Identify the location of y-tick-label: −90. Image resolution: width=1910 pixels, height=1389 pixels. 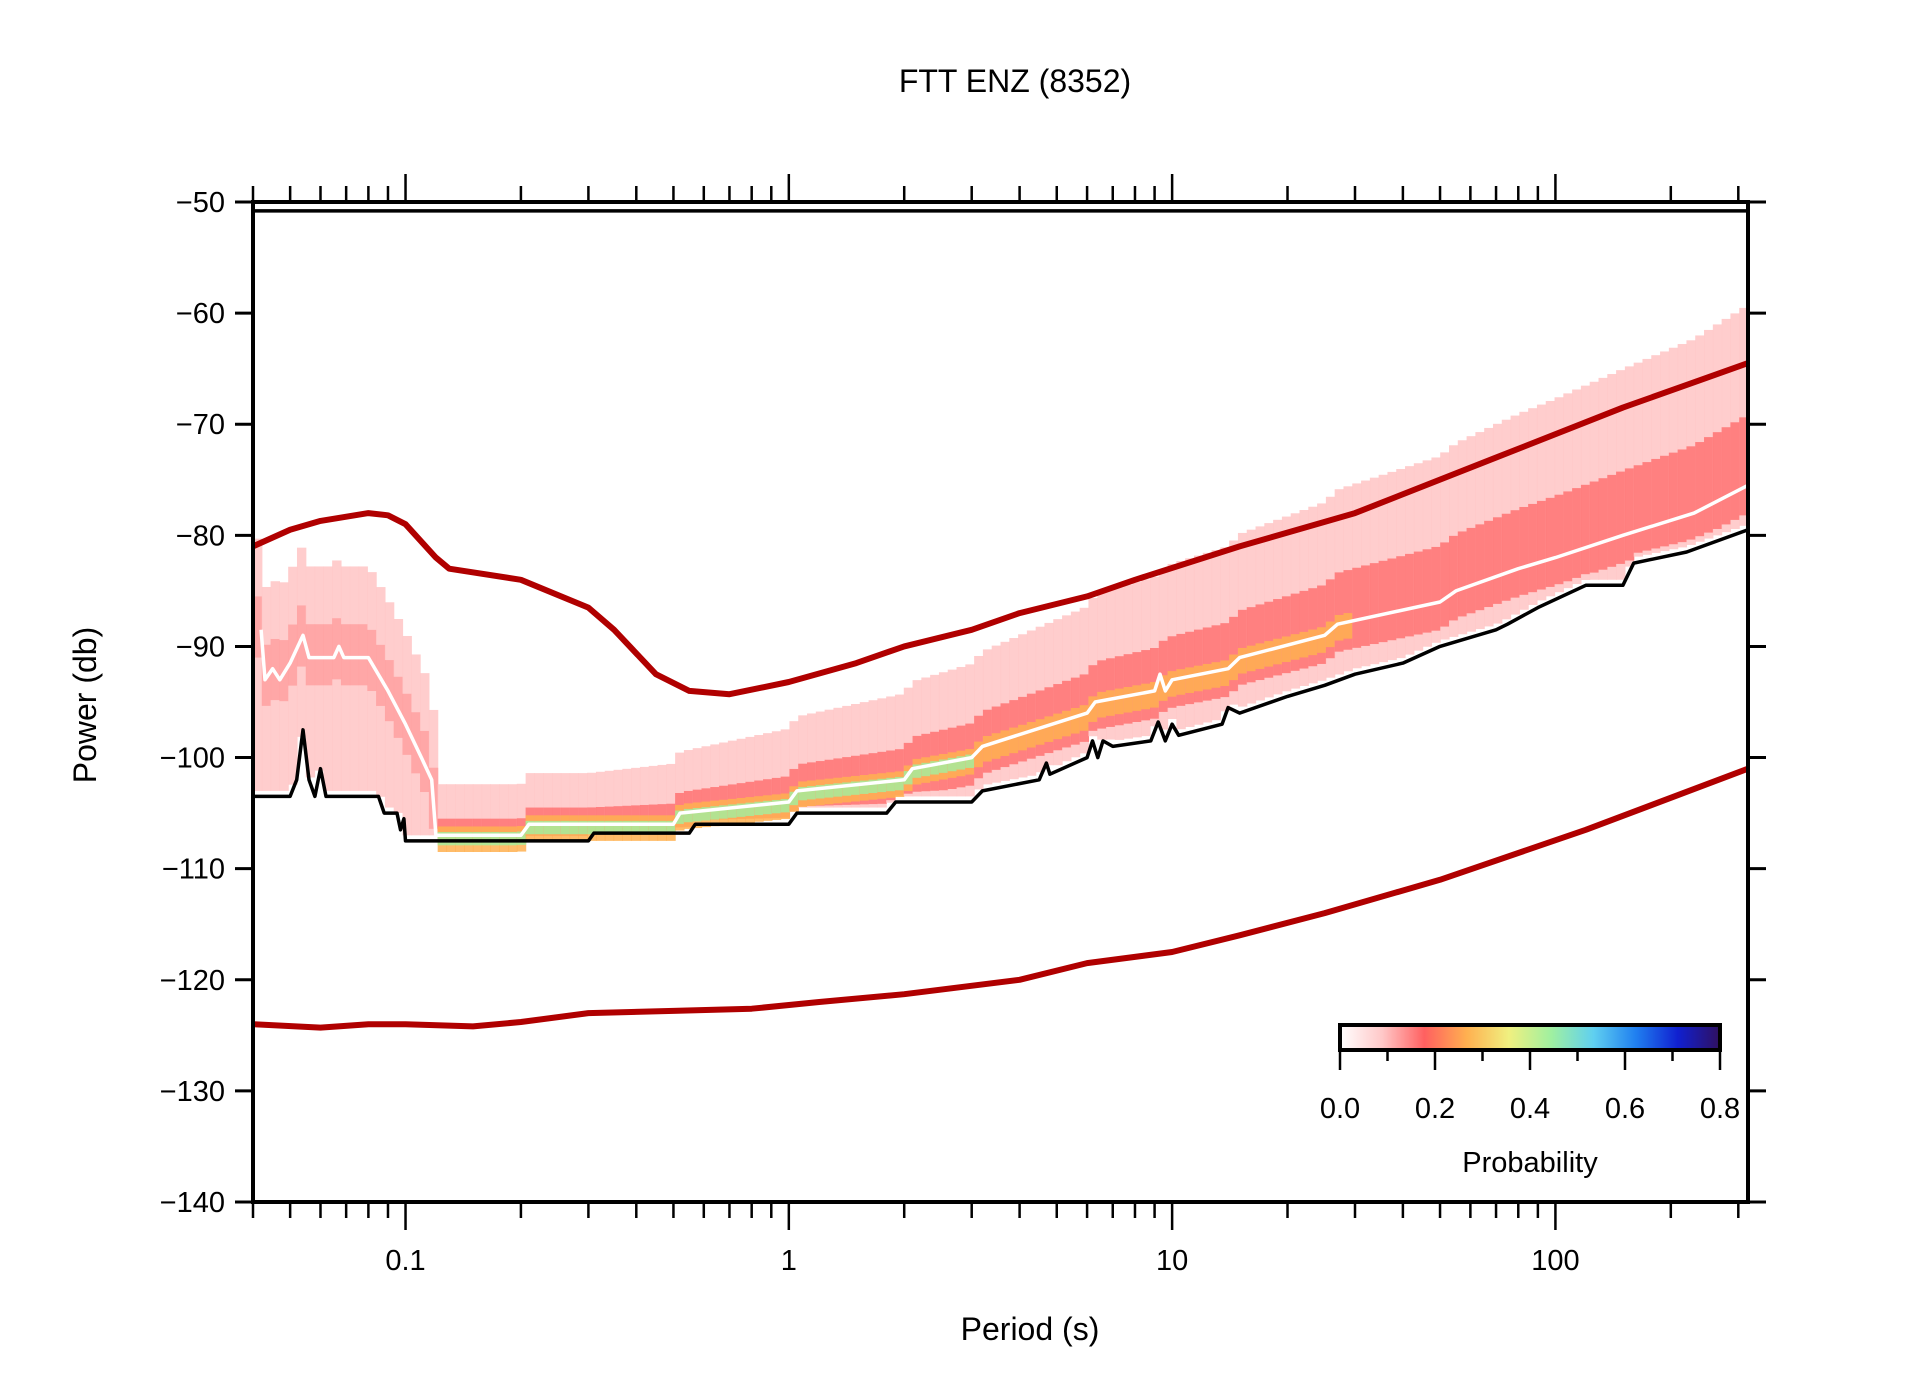
(200, 647).